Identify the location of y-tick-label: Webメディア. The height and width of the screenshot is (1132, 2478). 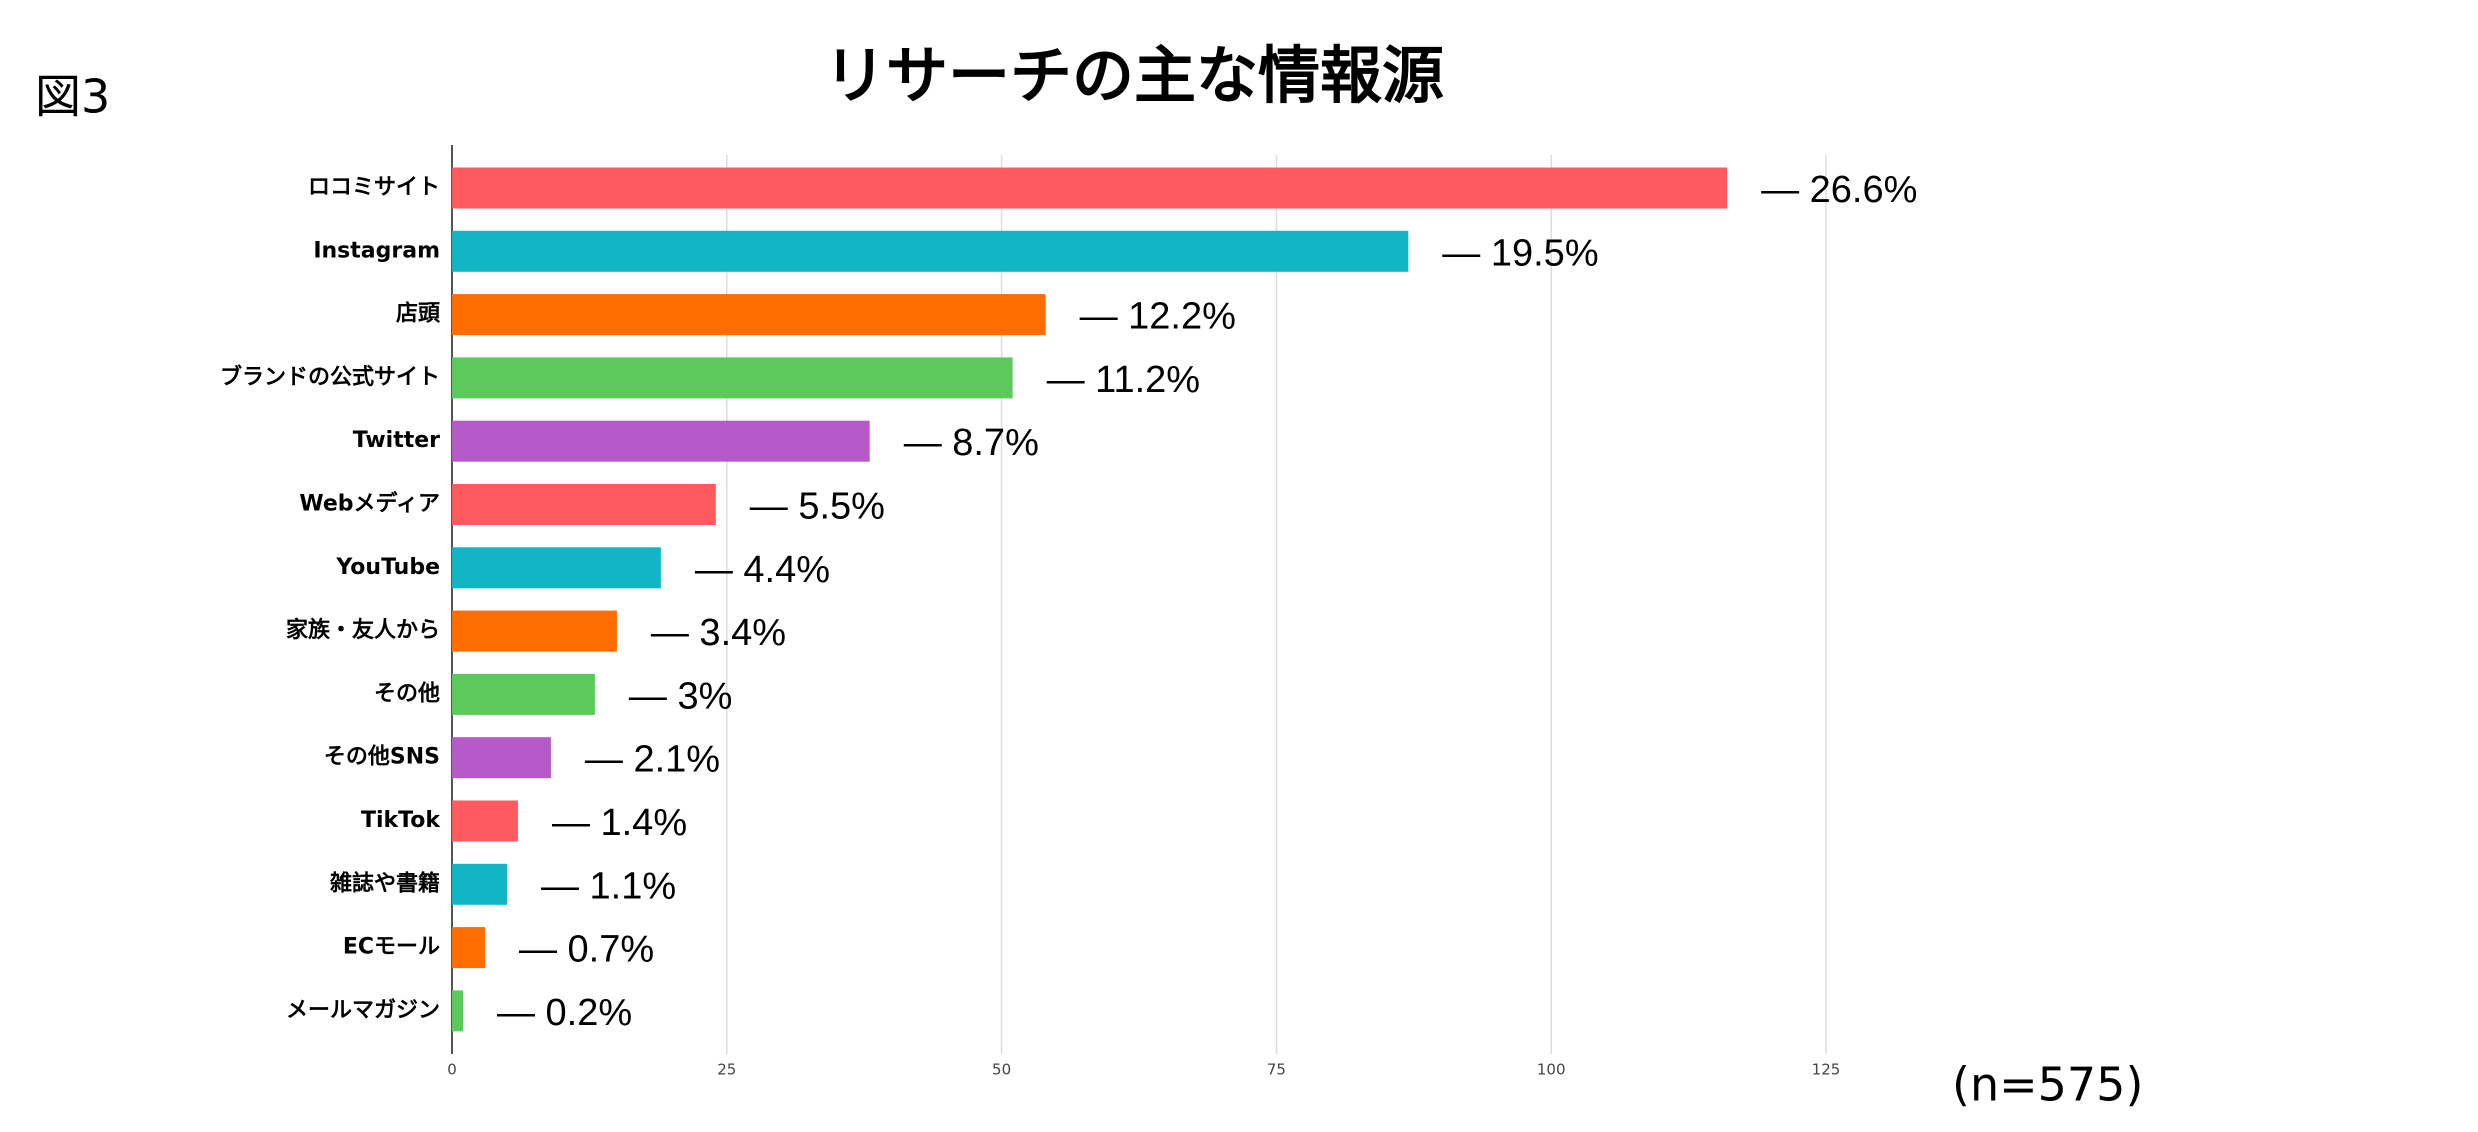
(369, 504).